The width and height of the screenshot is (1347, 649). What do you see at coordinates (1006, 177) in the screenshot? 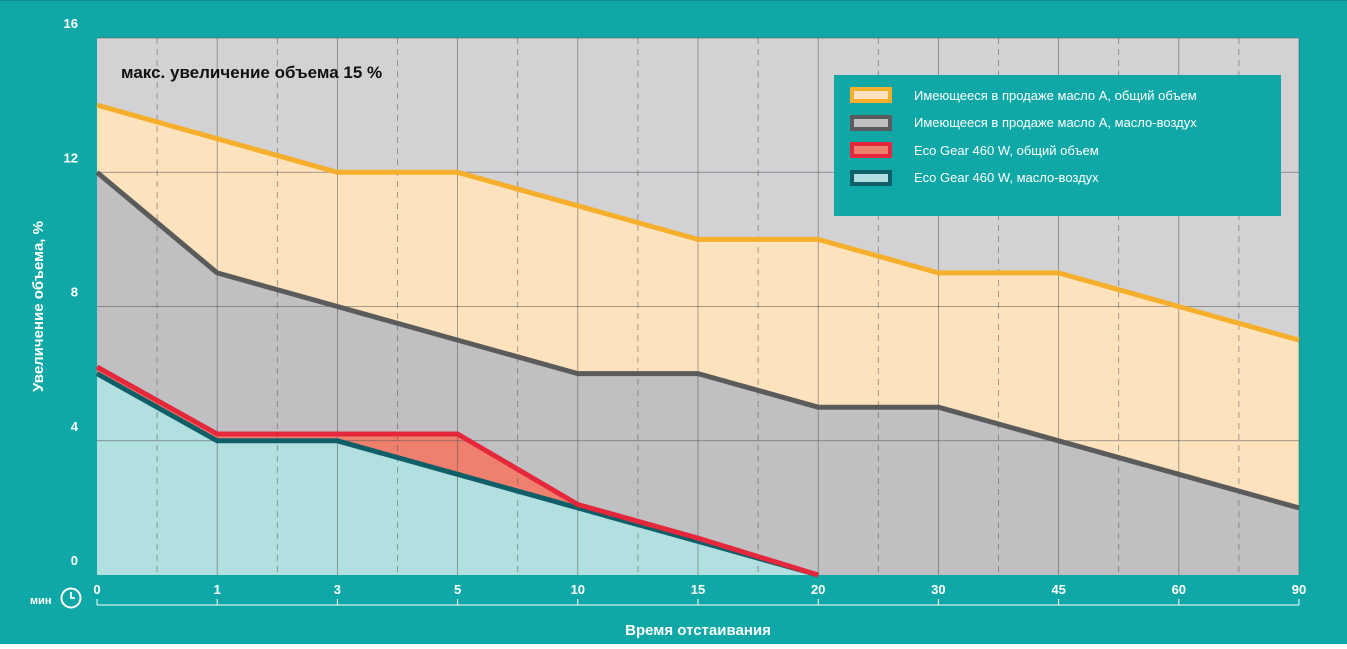
I see `legend-label: Eco Gear 460 W, масло-воздух` at bounding box center [1006, 177].